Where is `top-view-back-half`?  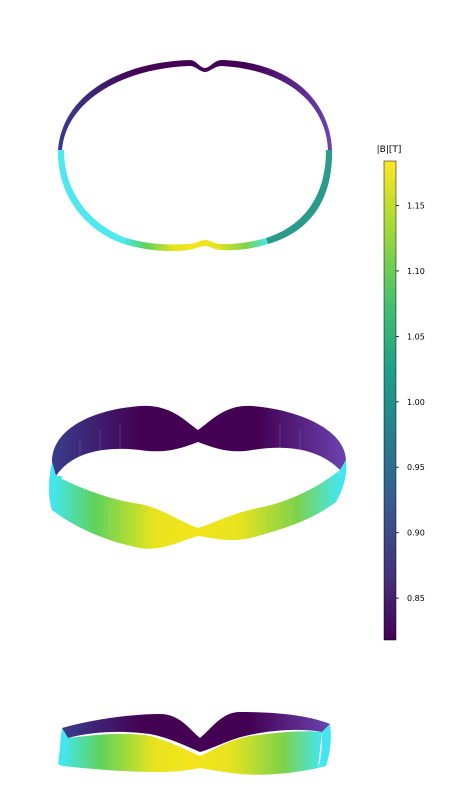 top-view-back-half is located at coordinates (195, 105).